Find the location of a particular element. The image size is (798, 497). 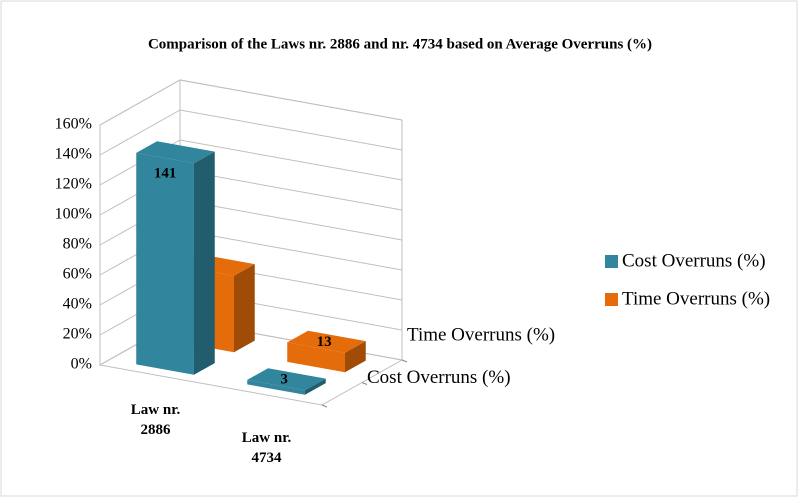

y-tick-label: 160% is located at coordinates (73, 124).